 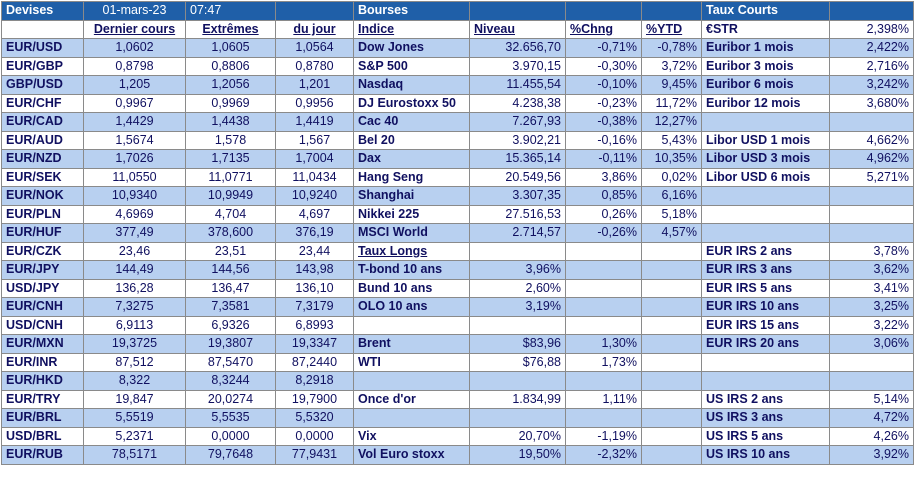 What do you see at coordinates (603, 436) in the screenshot?
I see `market-change: -1,19%` at bounding box center [603, 436].